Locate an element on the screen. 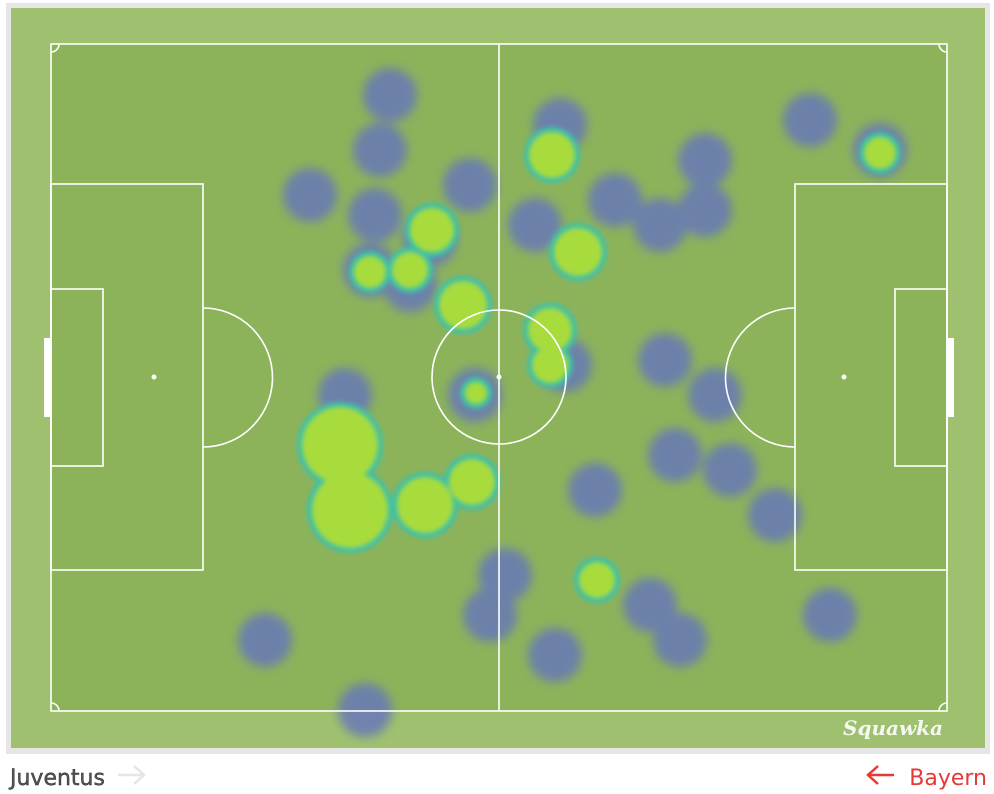 This screenshot has height=794, width=994. away-arrow is located at coordinates (880, 775).